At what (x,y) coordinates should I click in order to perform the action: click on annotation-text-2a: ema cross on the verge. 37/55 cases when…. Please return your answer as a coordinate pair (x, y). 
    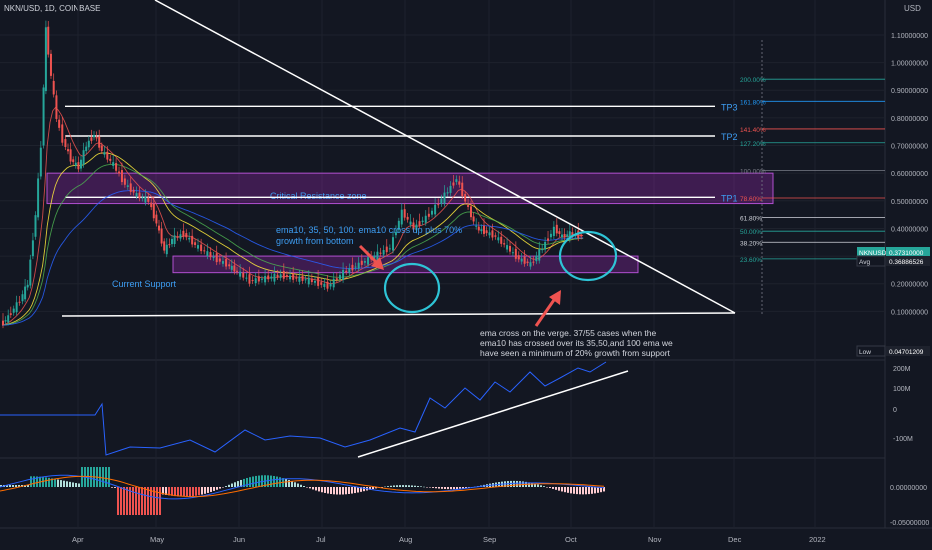
    Looking at the image, I should click on (568, 333).